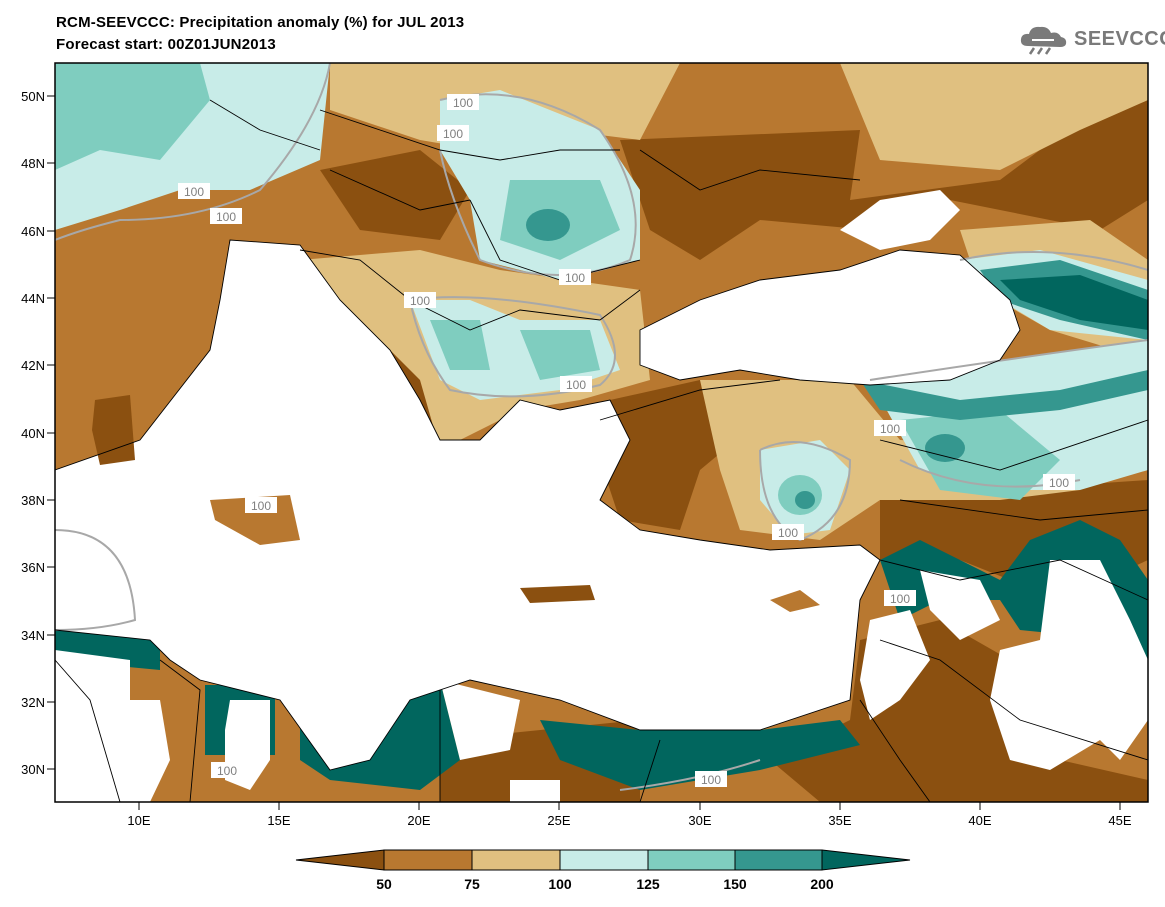 Image resolution: width=1165 pixels, height=907 pixels. I want to click on field-nodata-libya, so click(480, 720).